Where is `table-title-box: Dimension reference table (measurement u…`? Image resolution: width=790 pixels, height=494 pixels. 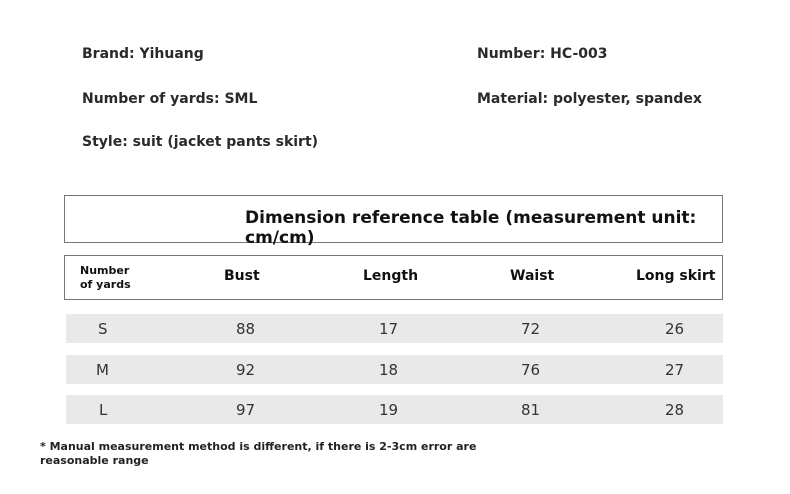
table-title-box: Dimension reference table (measurement u… is located at coordinates (393, 221).